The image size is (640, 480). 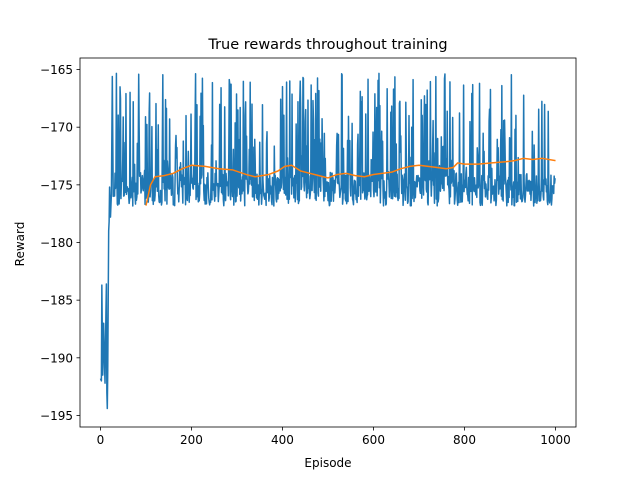 What do you see at coordinates (20, 244) in the screenshot?
I see `y-axis-label: Reward` at bounding box center [20, 244].